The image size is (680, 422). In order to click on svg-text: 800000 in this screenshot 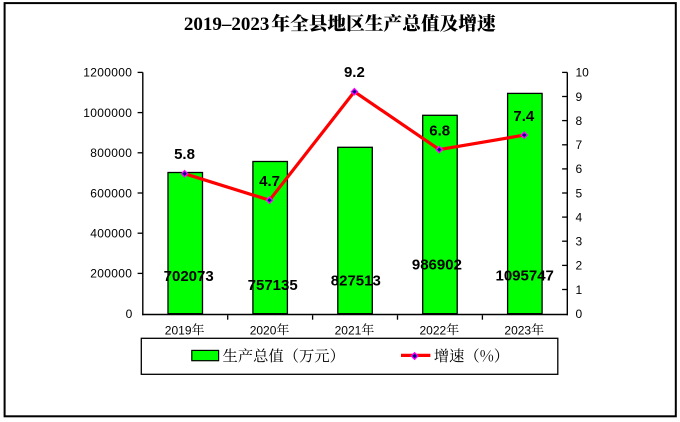, I will do `click(111, 153)`.